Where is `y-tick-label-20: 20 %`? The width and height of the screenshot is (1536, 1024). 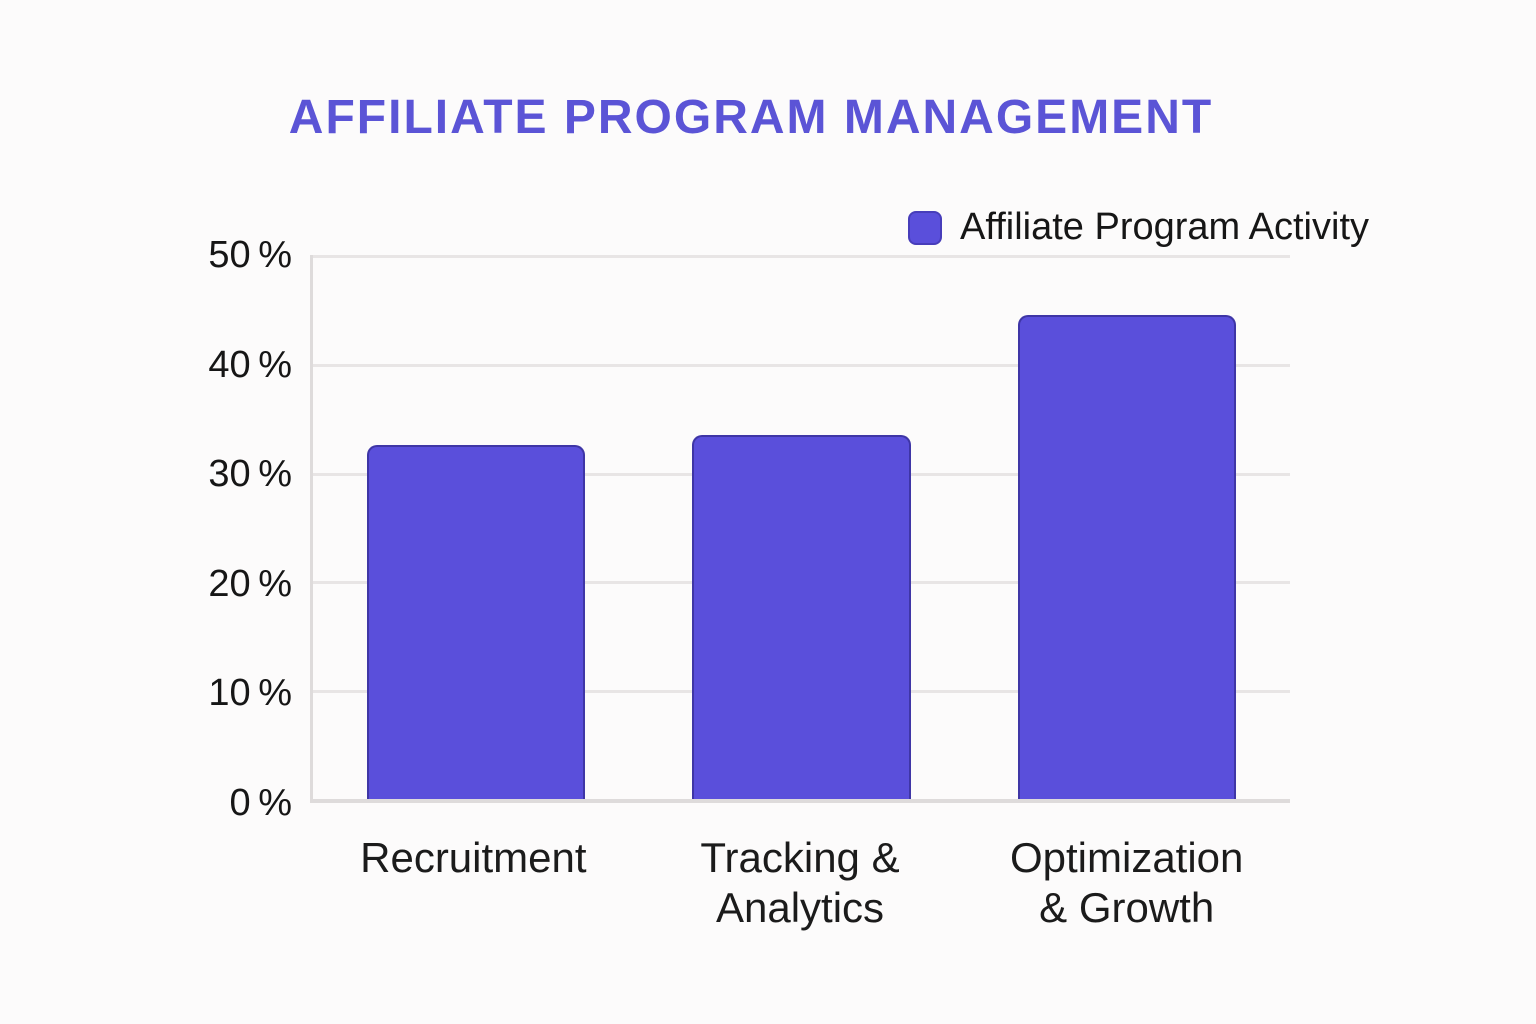 y-tick-label-20: 20 % is located at coordinates (250, 583).